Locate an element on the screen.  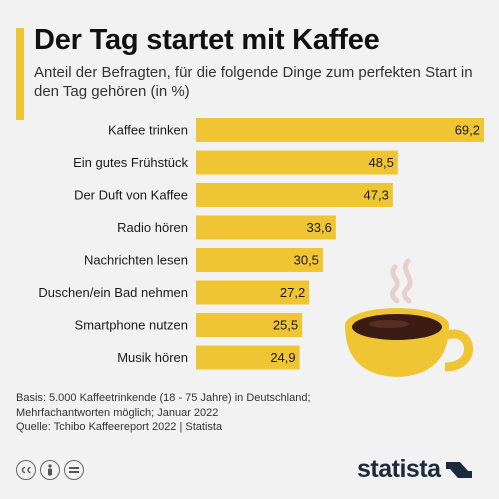
statista-logo-icon is located at coordinates (458, 469).